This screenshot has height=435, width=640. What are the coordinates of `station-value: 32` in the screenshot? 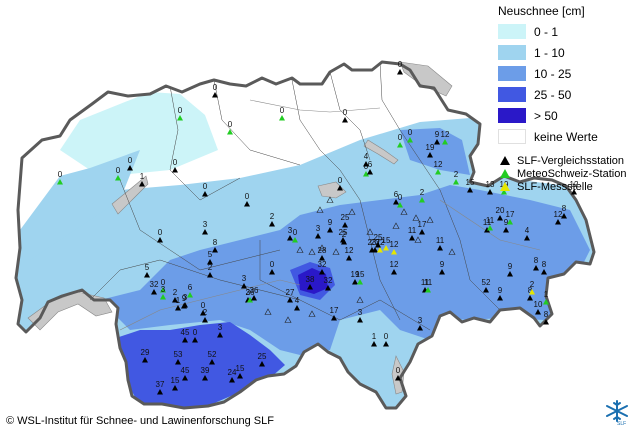 It's located at (322, 264).